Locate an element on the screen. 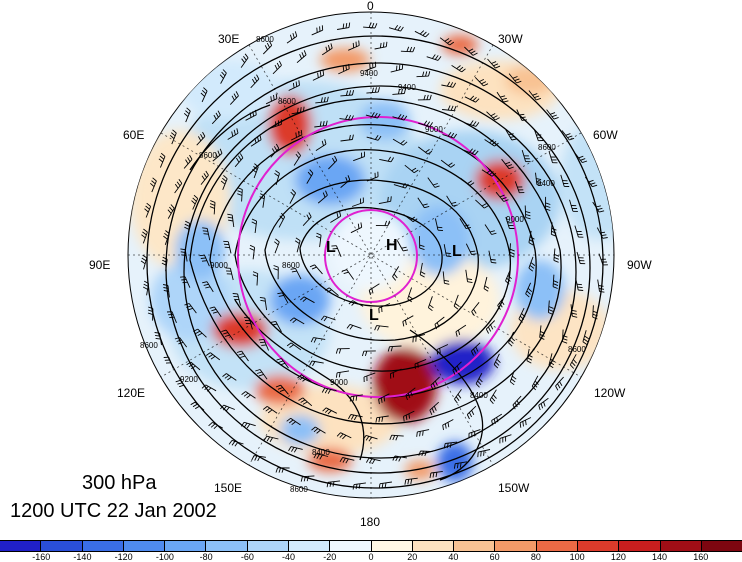 The width and height of the screenshot is (742, 562). time-title: 1200 UTC 22 Jan 2002 is located at coordinates (113, 511).